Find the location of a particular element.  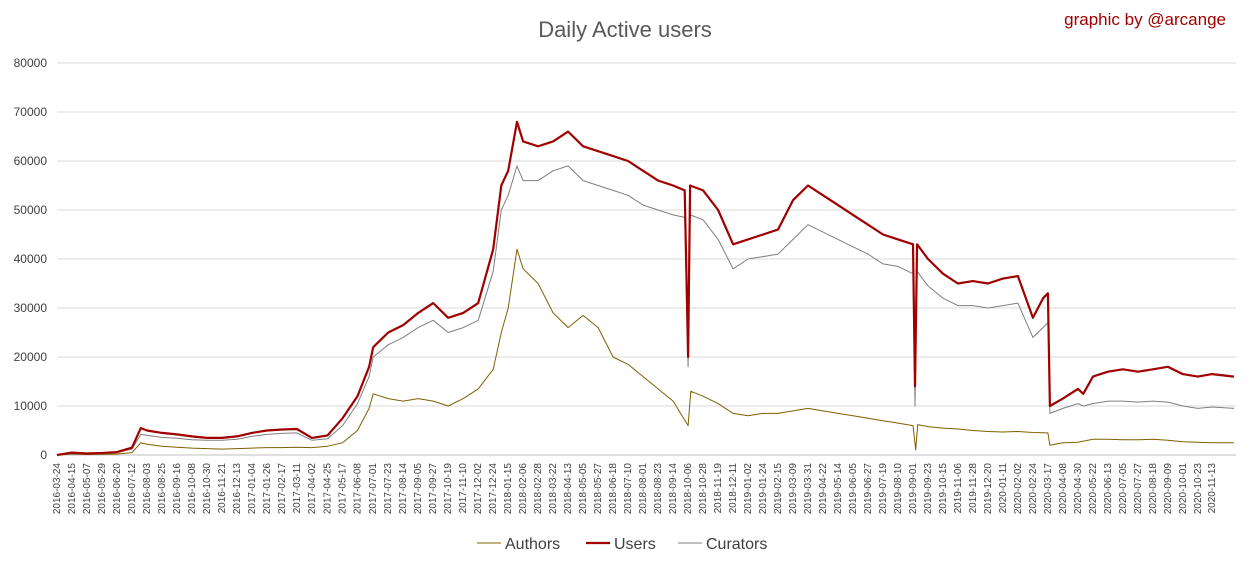

y-tick-label: 40000 is located at coordinates (31, 259).